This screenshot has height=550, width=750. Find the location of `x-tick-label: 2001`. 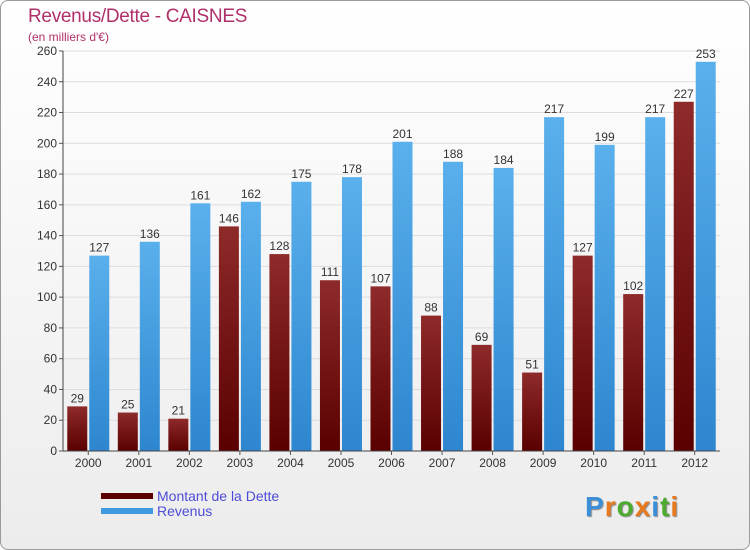

x-tick-label: 2001 is located at coordinates (138, 463).